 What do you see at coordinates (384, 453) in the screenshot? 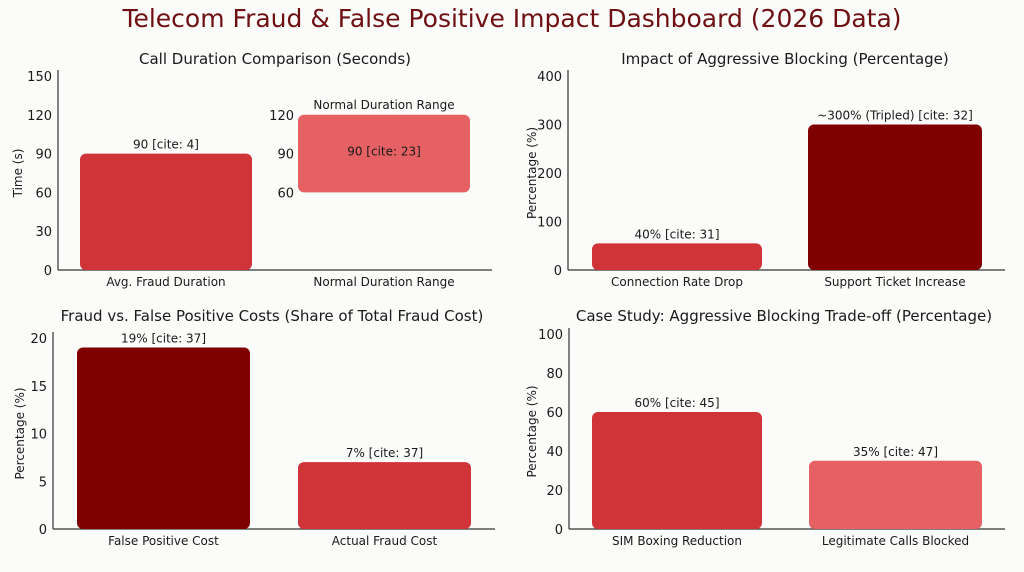
I see `bar-value-label: 7% [cite: 37]` at bounding box center [384, 453].